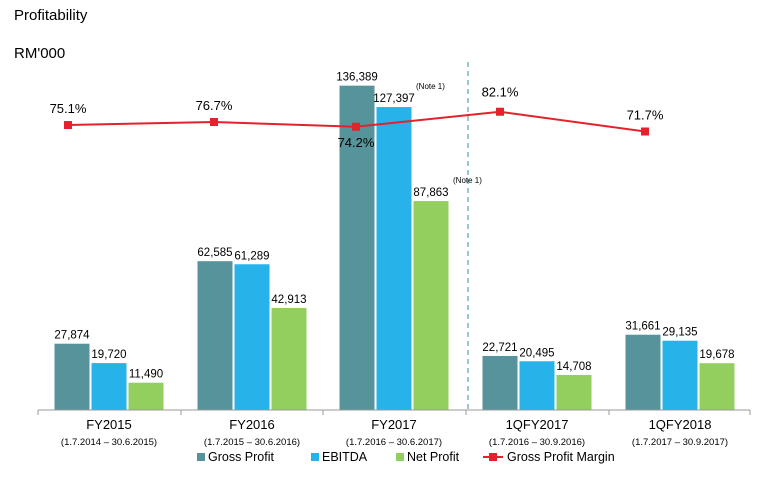 This screenshot has width=763, height=482. I want to click on category-period-label: (1.7.2017 – 30.9.2017), so click(680, 442).